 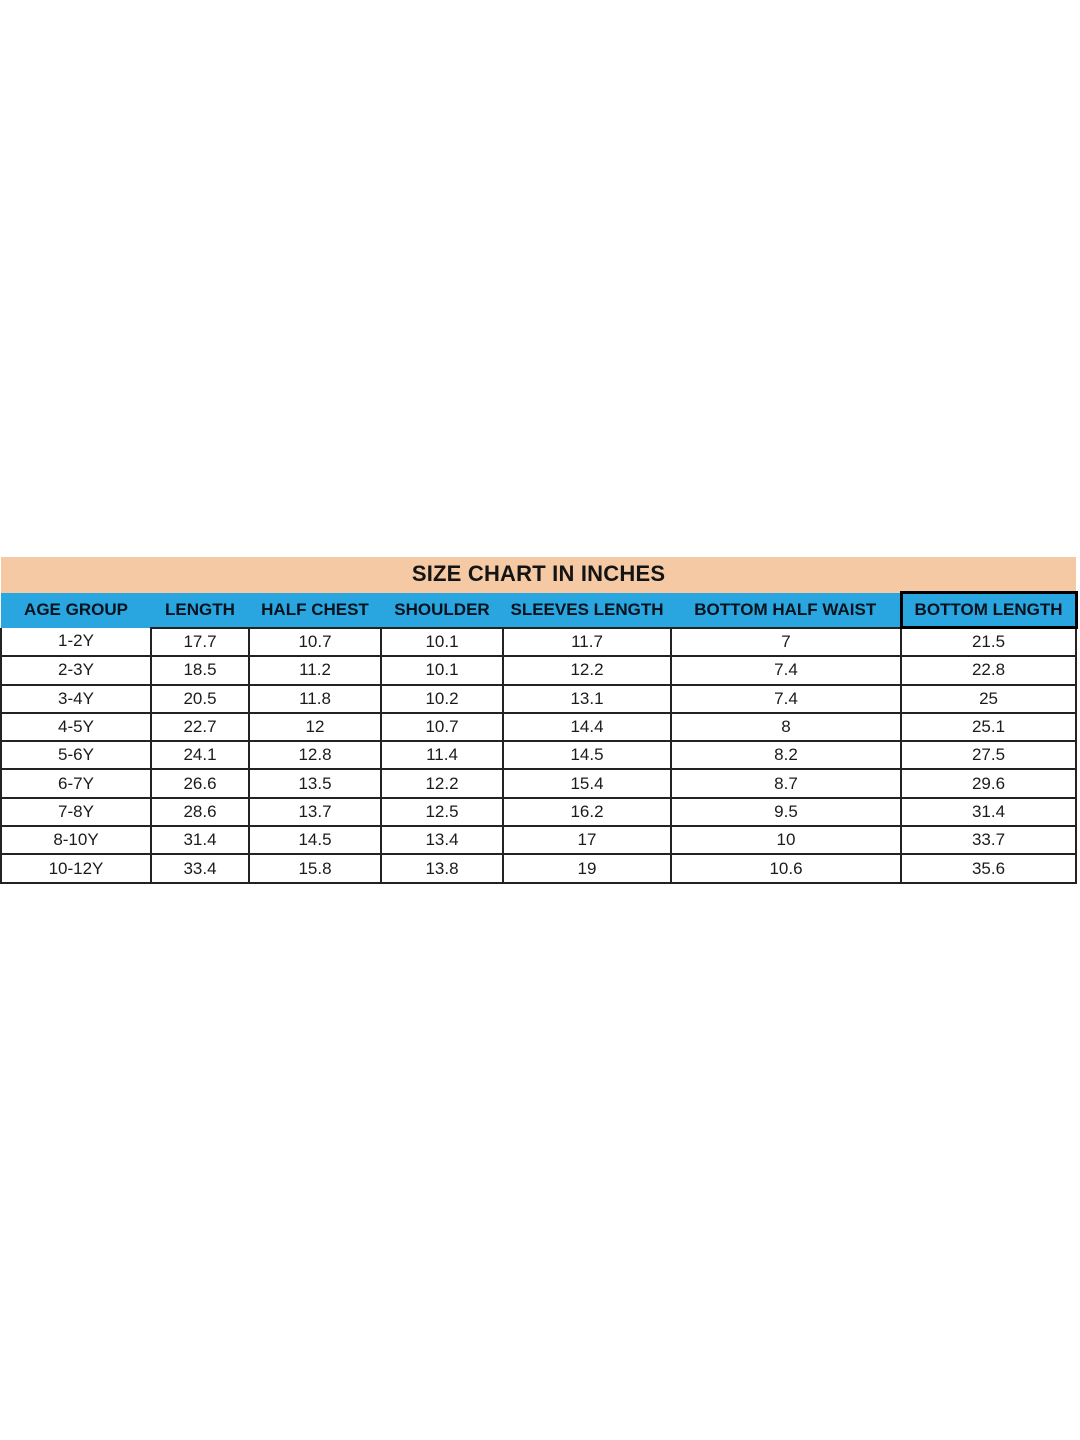 I want to click on table-row: 10-12Y 33.4 15.8 13.8 19 10.6 35.6, so click(x=539, y=868).